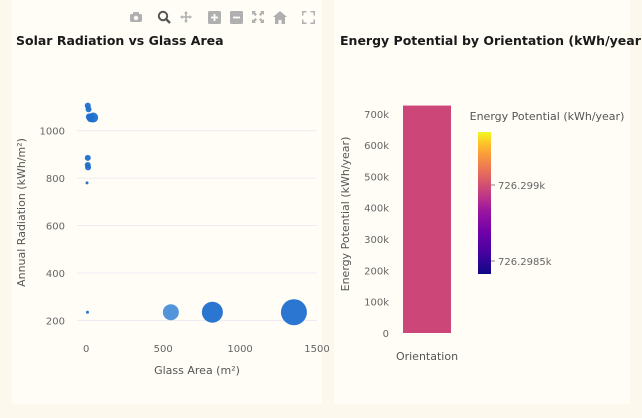  Describe the element at coordinates (316, 349) in the screenshot. I see `scatter-x-tick-label: 1500` at that location.